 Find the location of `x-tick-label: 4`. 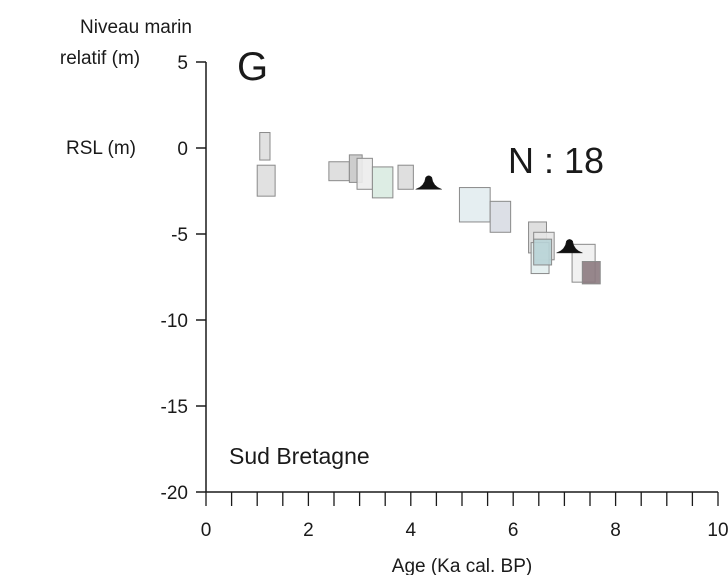

x-tick-label: 4 is located at coordinates (411, 530).